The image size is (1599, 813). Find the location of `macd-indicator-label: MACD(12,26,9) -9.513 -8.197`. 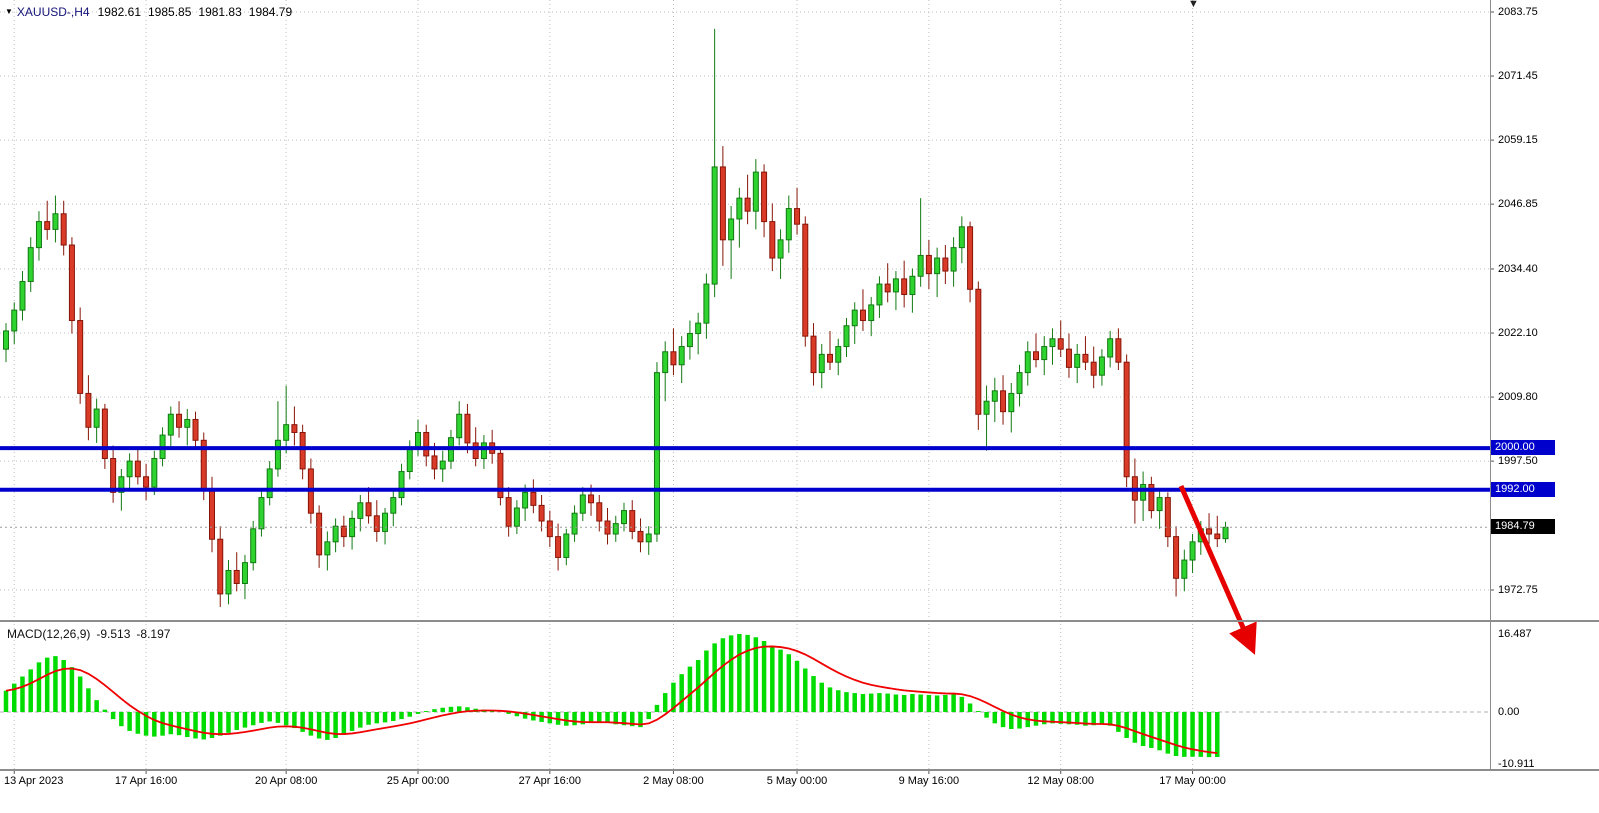

macd-indicator-label: MACD(12,26,9) -9.513 -8.197 is located at coordinates (91, 634).